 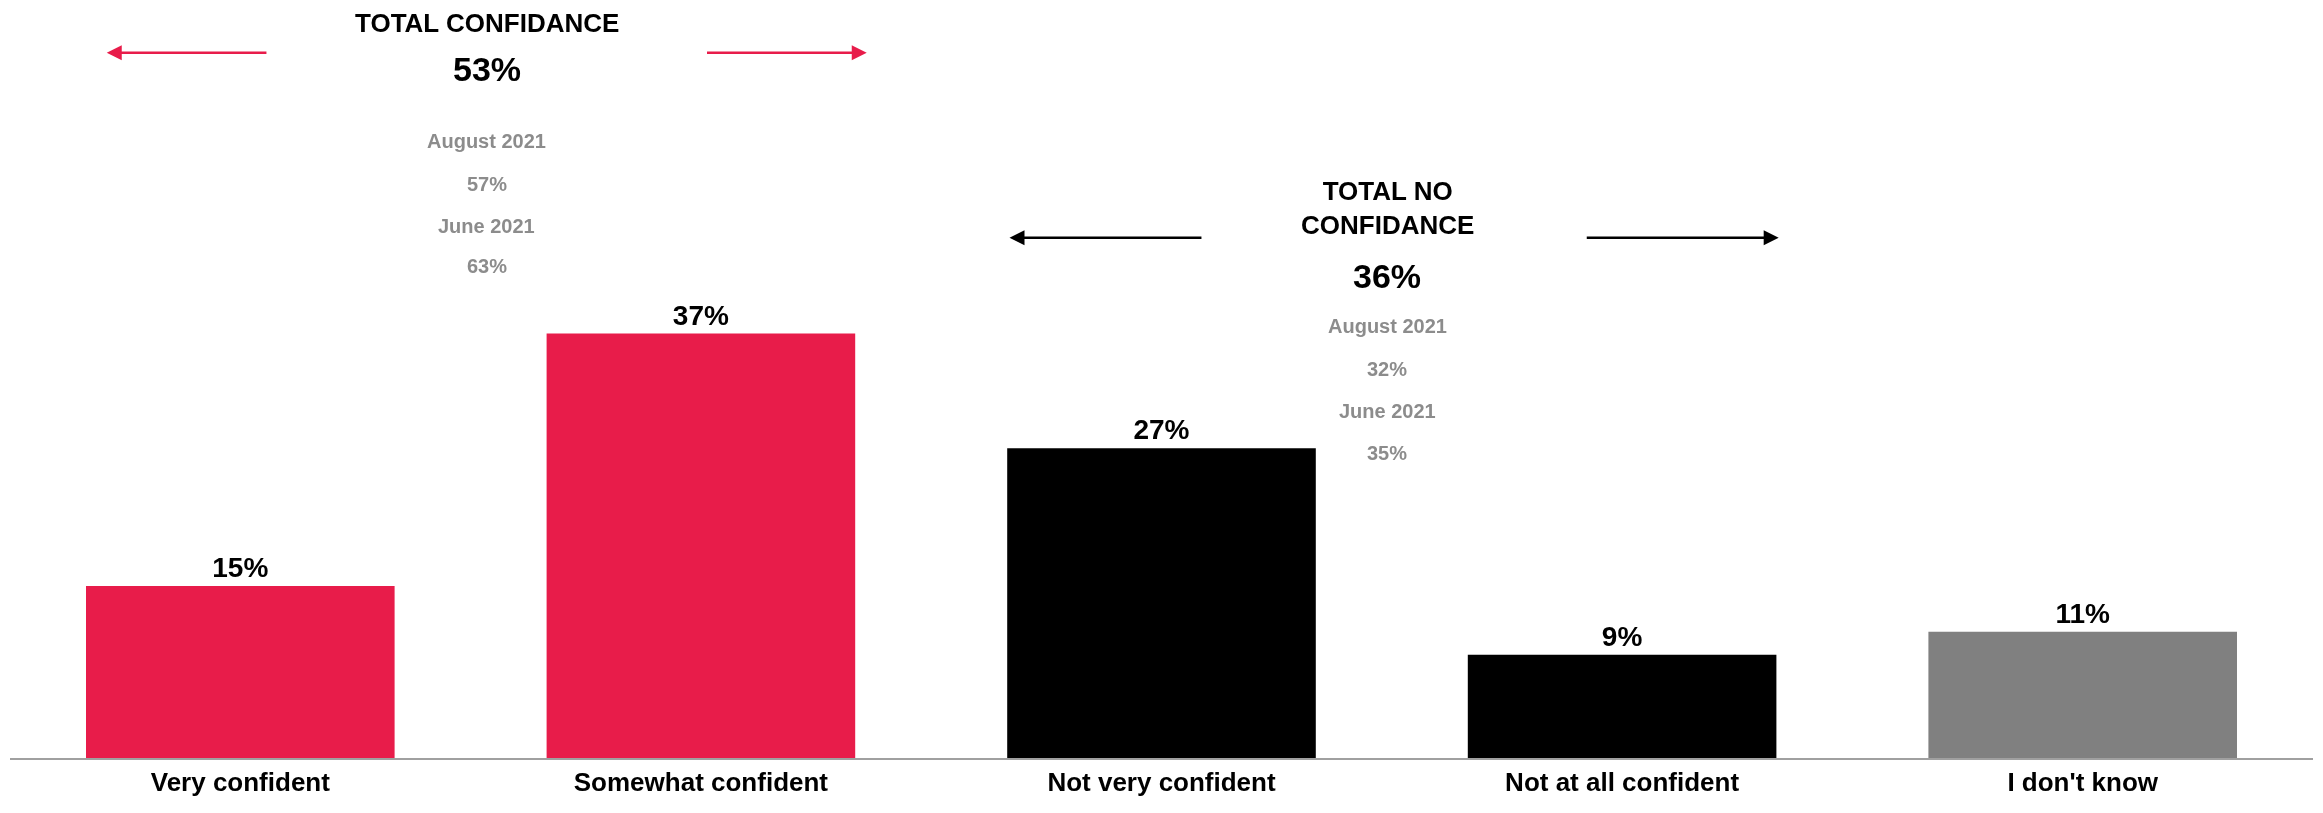 What do you see at coordinates (1387, 276) in the screenshot?
I see `text: 36%` at bounding box center [1387, 276].